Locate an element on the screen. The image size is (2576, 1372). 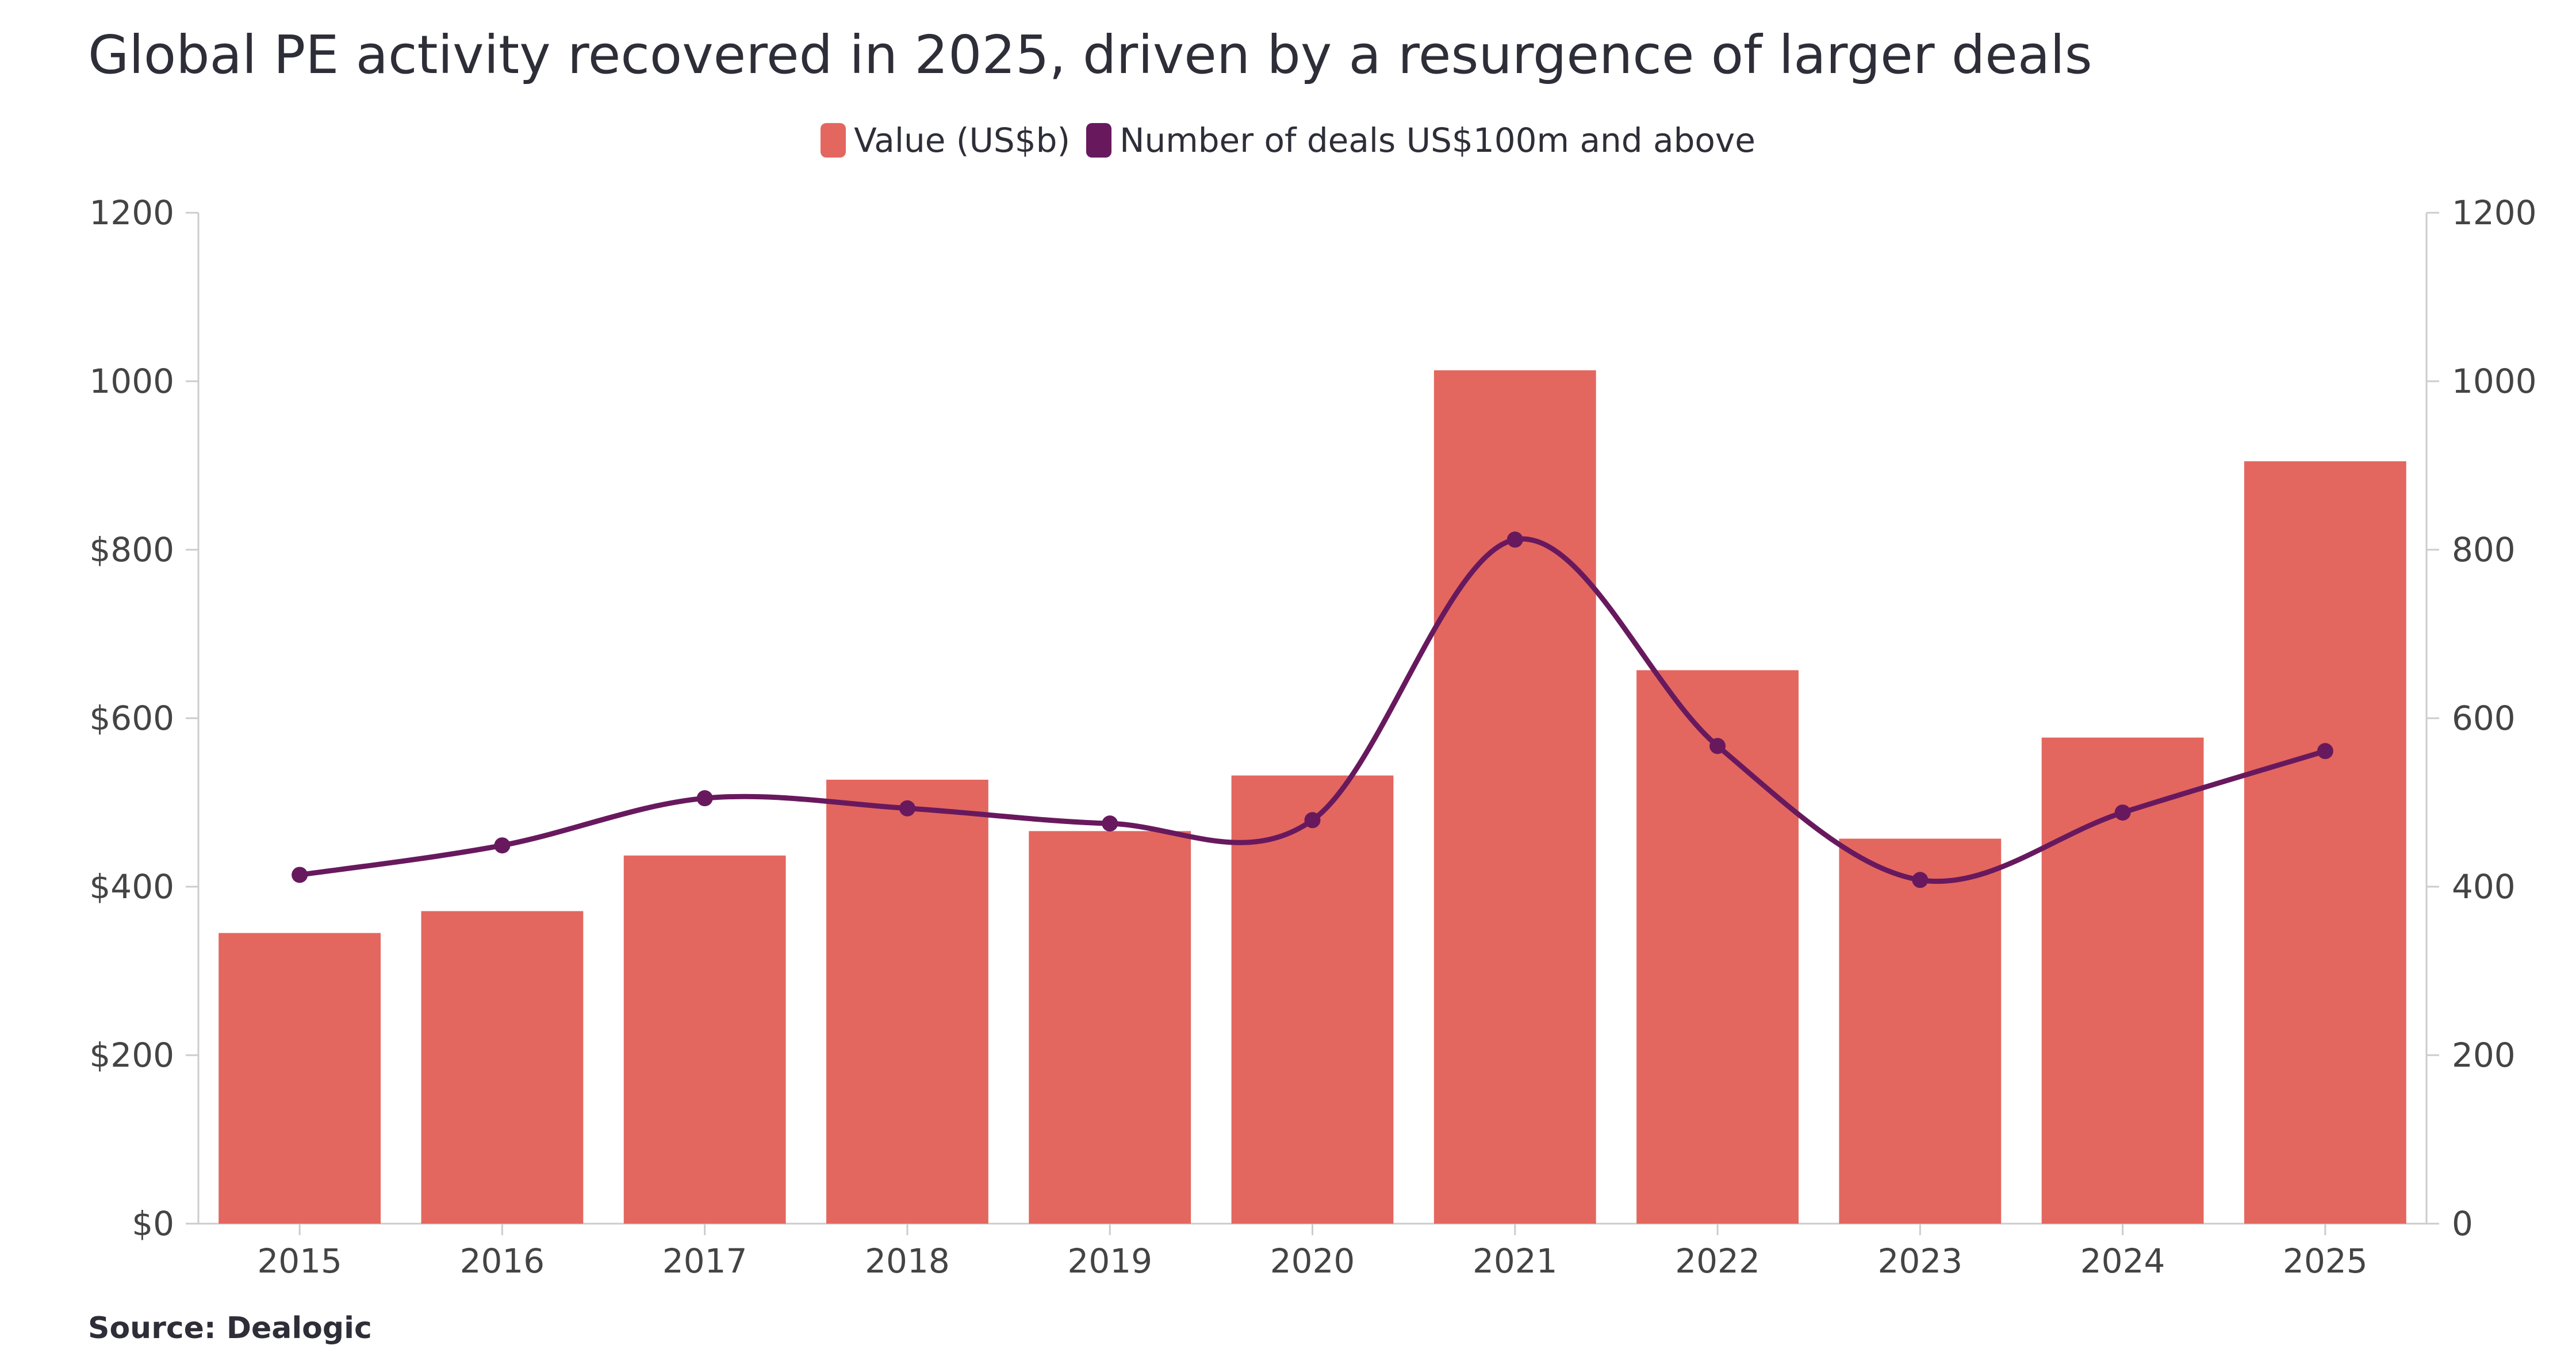
x-tick-label: 2016 is located at coordinates (502, 1261).